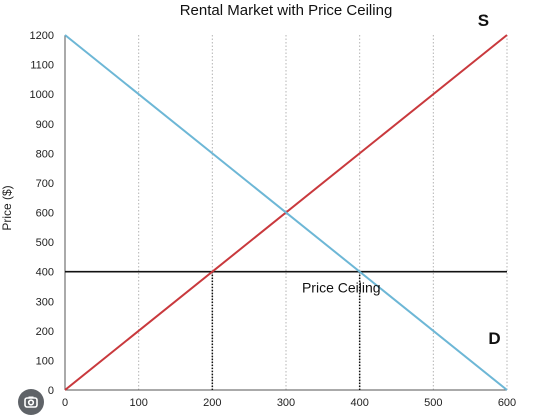  Describe the element at coordinates (45, 184) in the screenshot. I see `y-tick-label: 700` at that location.